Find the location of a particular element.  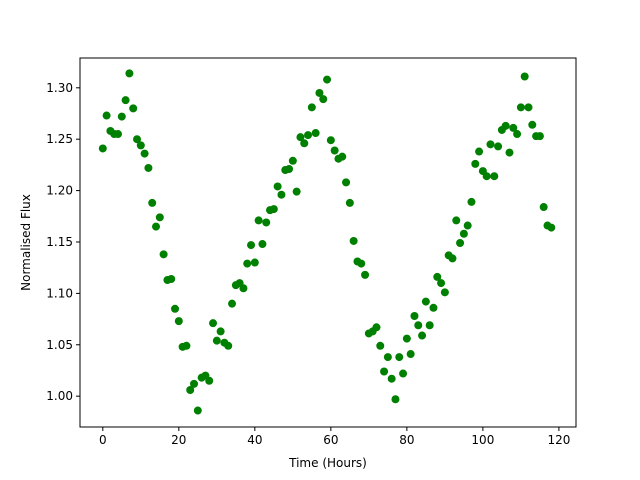

x-tick-label: 20 is located at coordinates (178, 440).